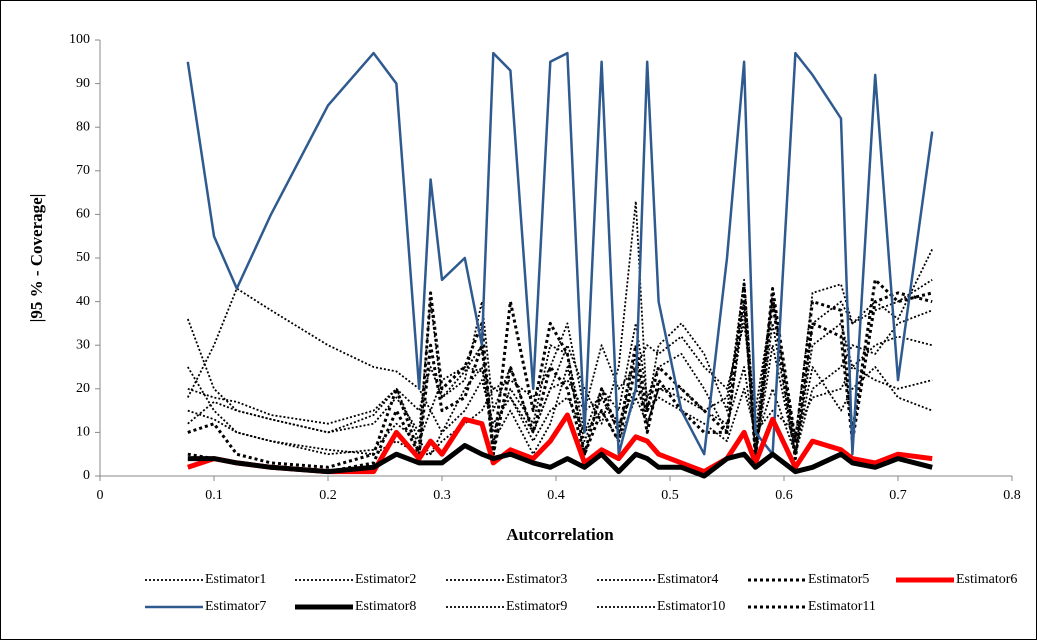 The width and height of the screenshot is (1037, 640). What do you see at coordinates (556, 495) in the screenshot?
I see `x-tick-label: 0.4` at bounding box center [556, 495].